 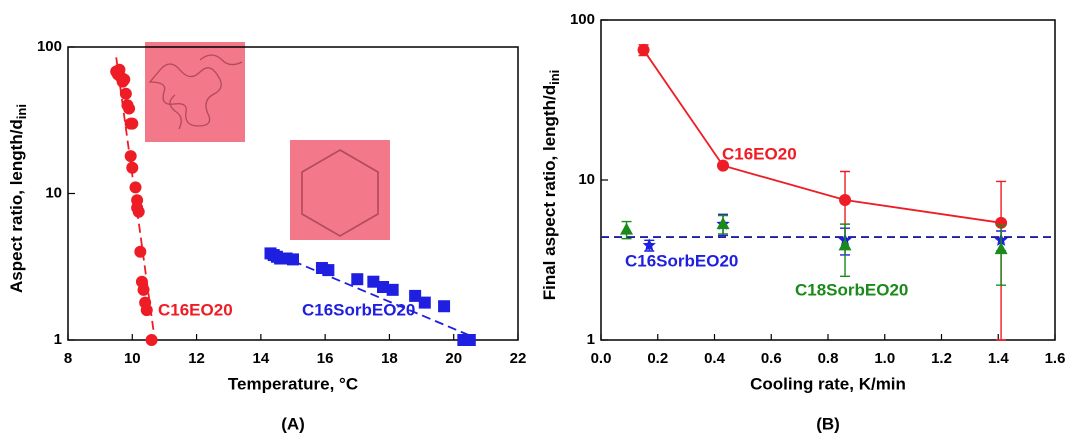 What do you see at coordinates (132, 358) in the screenshot?
I see `x-tick-label: 10` at bounding box center [132, 358].